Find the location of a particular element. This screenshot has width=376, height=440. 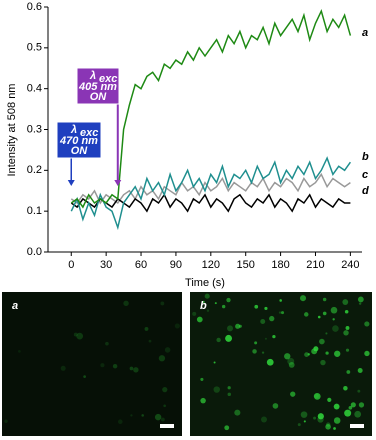

series-label: b is located at coordinates (365, 157).